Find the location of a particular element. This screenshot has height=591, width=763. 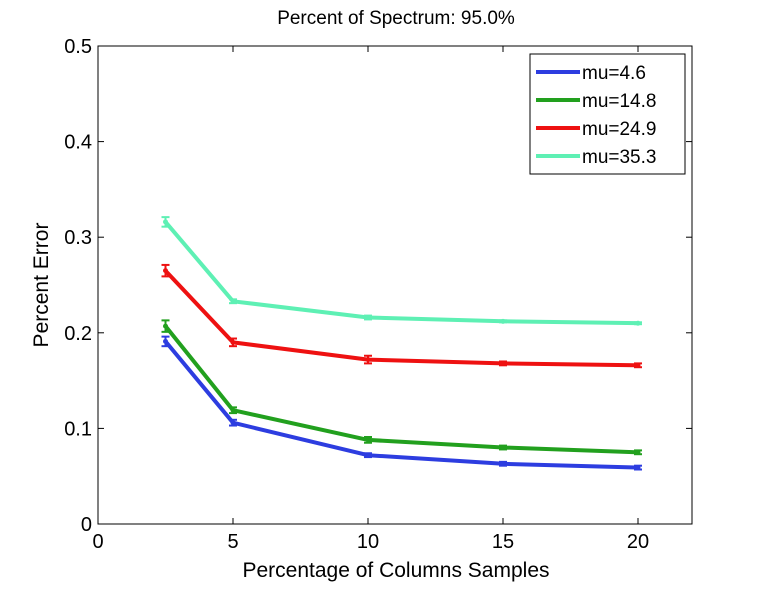

y-axis-title: Percent Error is located at coordinates (41, 285).